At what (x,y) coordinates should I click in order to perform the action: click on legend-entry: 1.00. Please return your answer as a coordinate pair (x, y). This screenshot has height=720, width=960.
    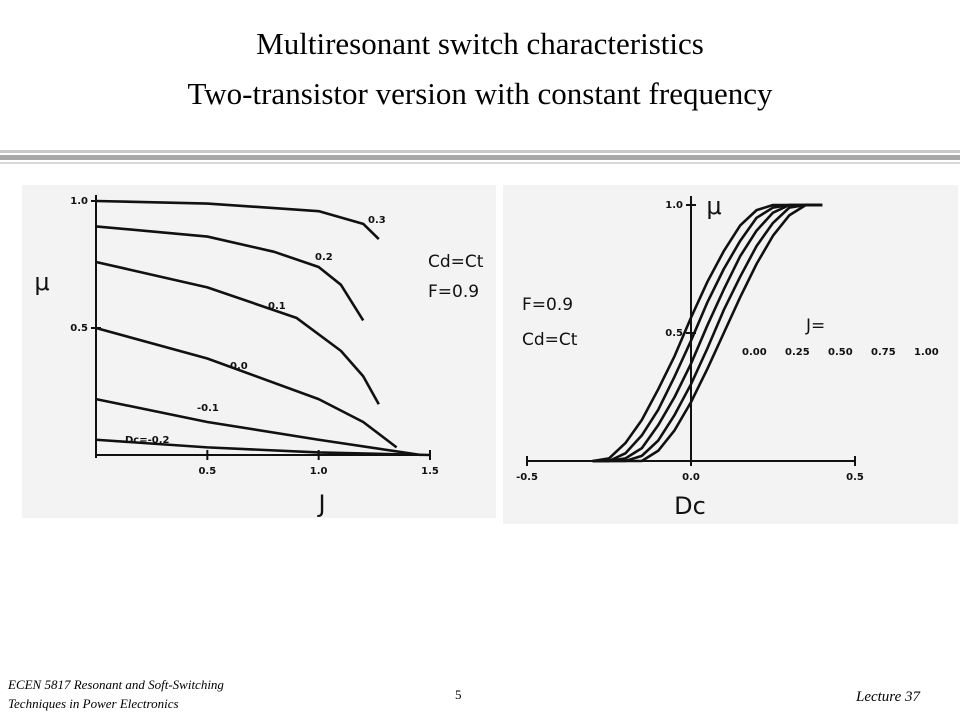
    Looking at the image, I should click on (926, 352).